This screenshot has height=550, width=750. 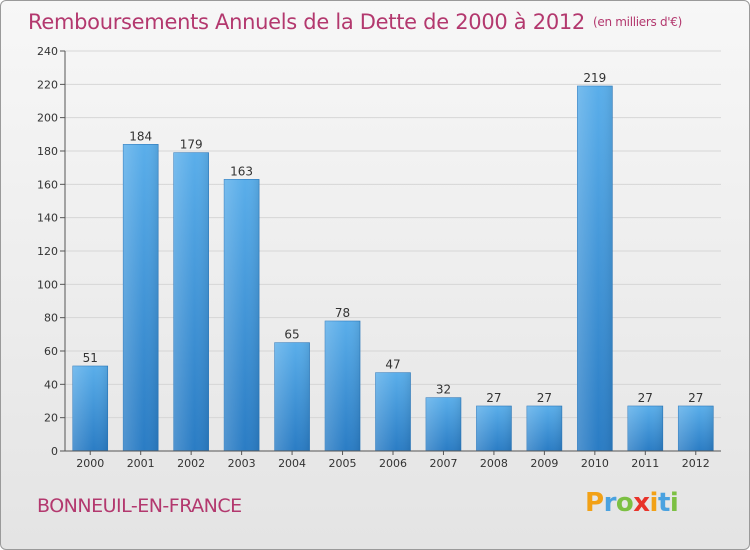 What do you see at coordinates (141, 463) in the screenshot?
I see `x-tick-label: 2001` at bounding box center [141, 463].